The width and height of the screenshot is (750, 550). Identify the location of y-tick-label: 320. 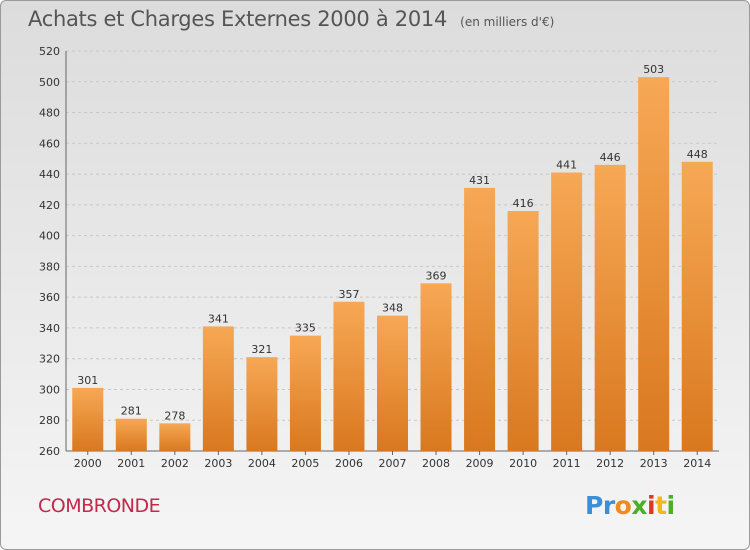
(49, 359).